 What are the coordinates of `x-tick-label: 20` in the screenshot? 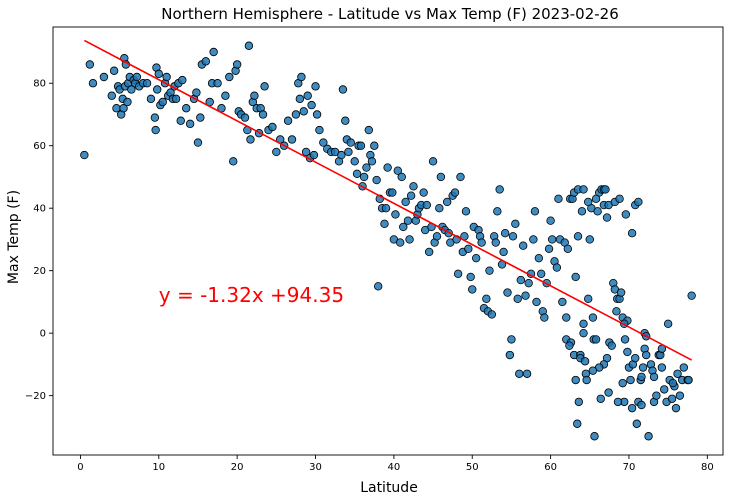 It's located at (237, 467).